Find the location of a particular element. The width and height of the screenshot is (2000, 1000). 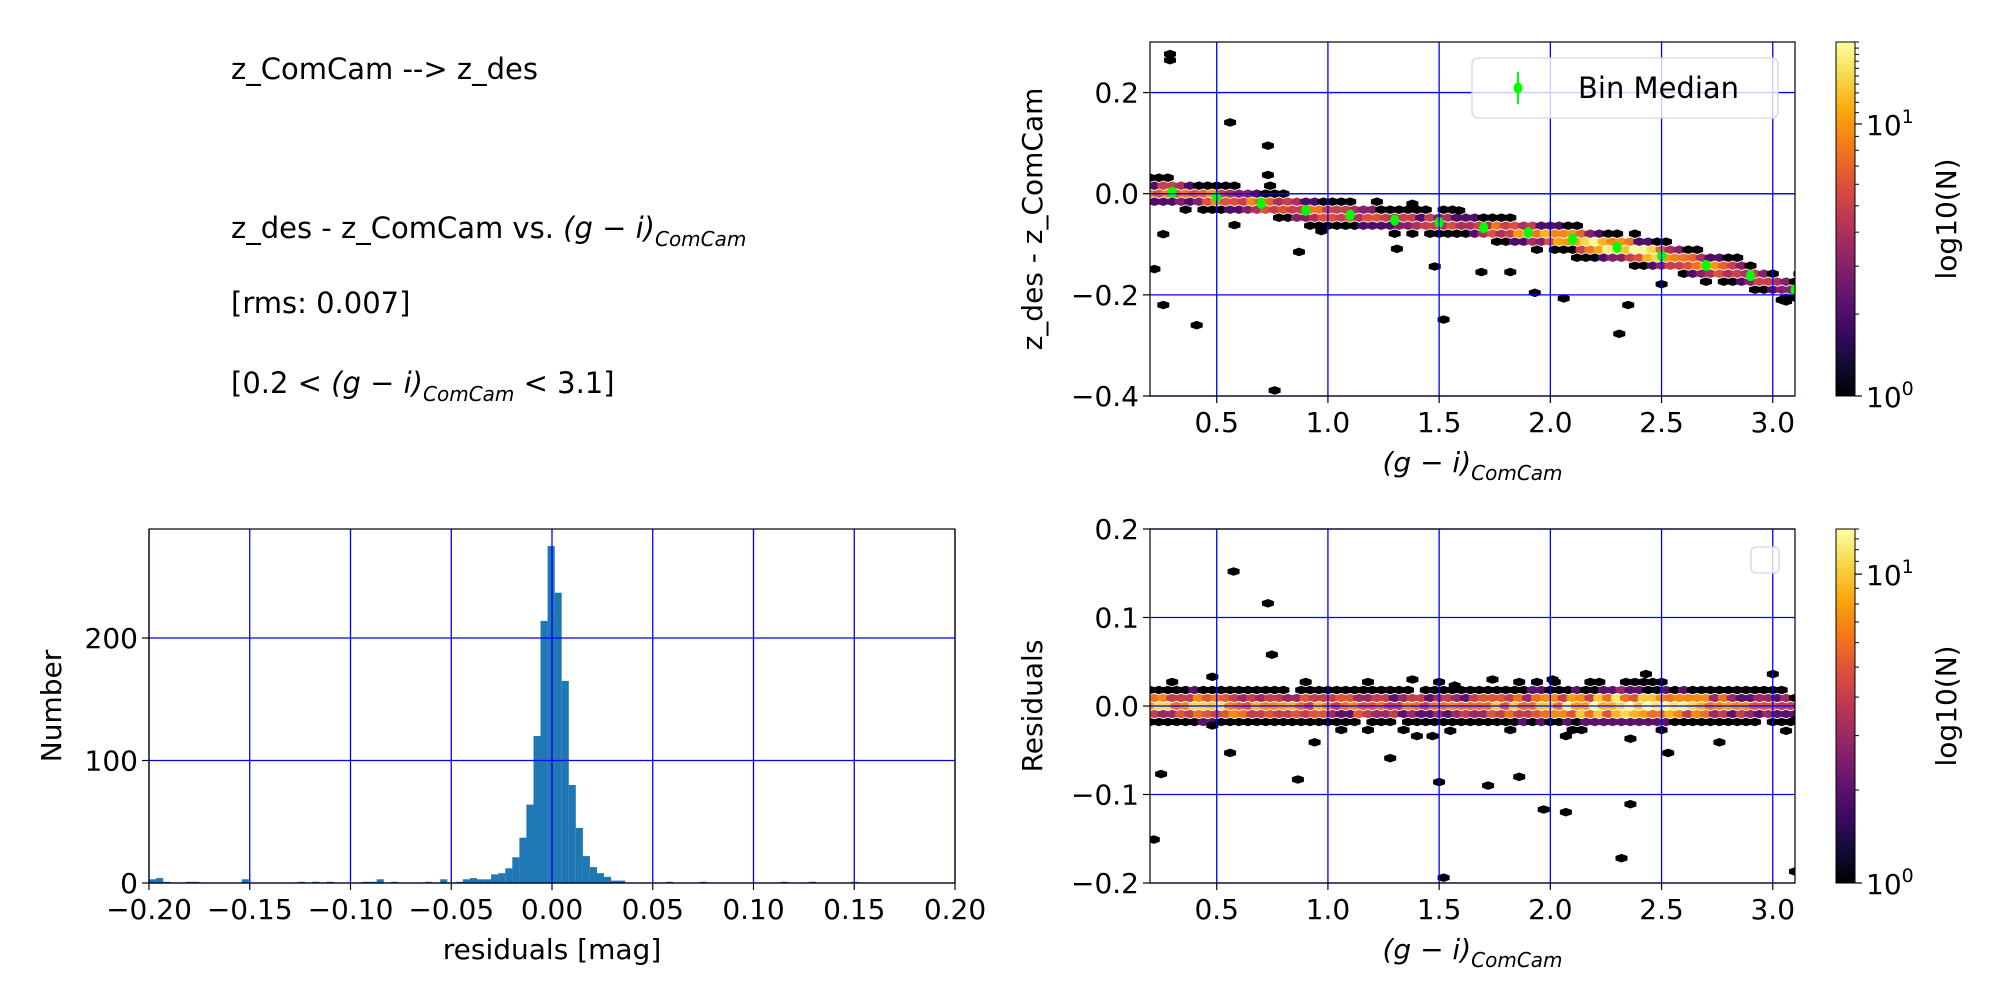

y-tick-label: 0.0 is located at coordinates (1116, 706).